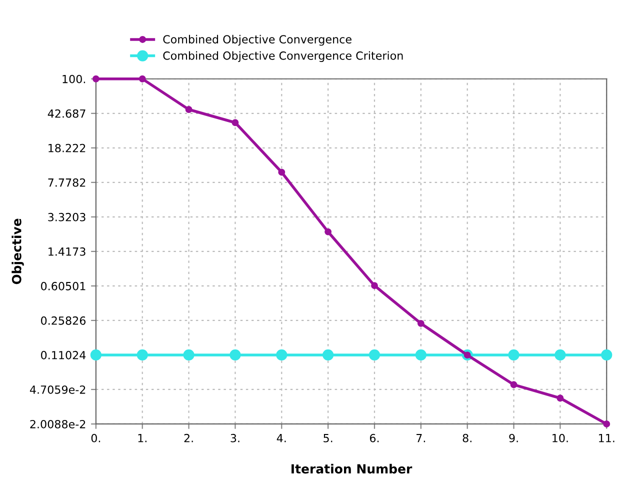 The height and width of the screenshot is (493, 619). I want to click on y-tick-label: 7.7782, so click(67, 182).